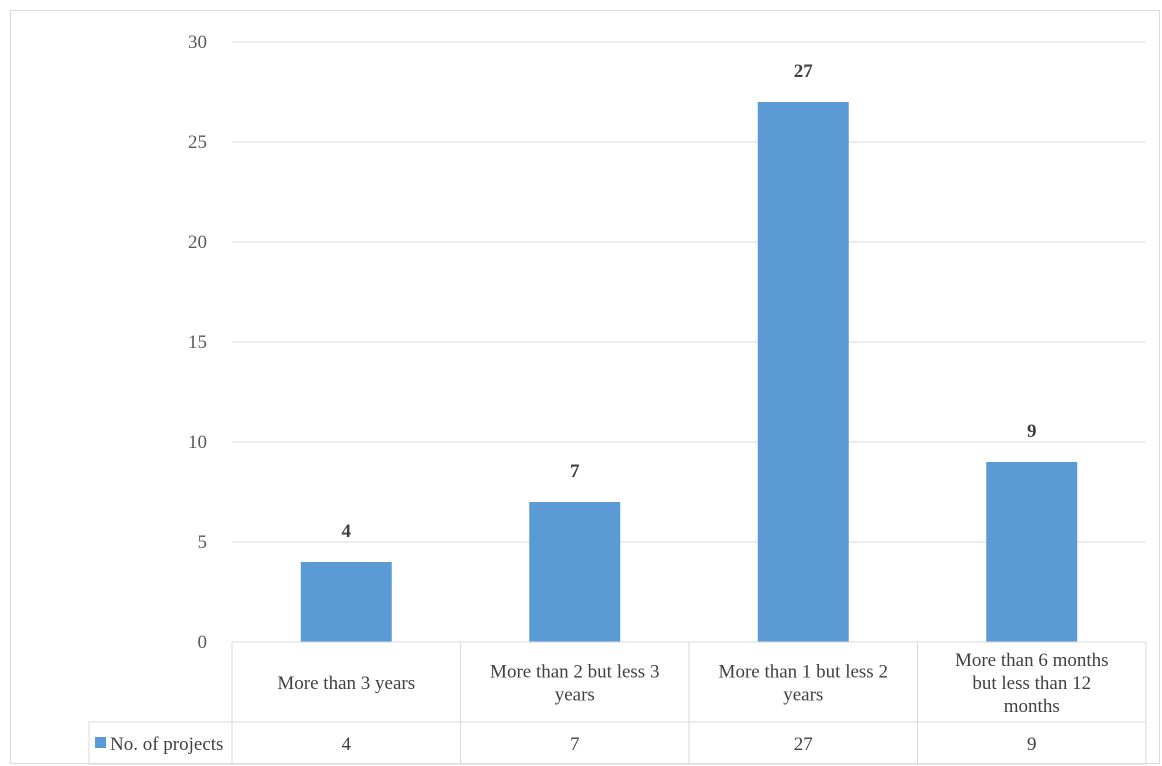 The width and height of the screenshot is (1162, 766). Describe the element at coordinates (575, 744) in the screenshot. I see `table-value-cell: 7` at that location.